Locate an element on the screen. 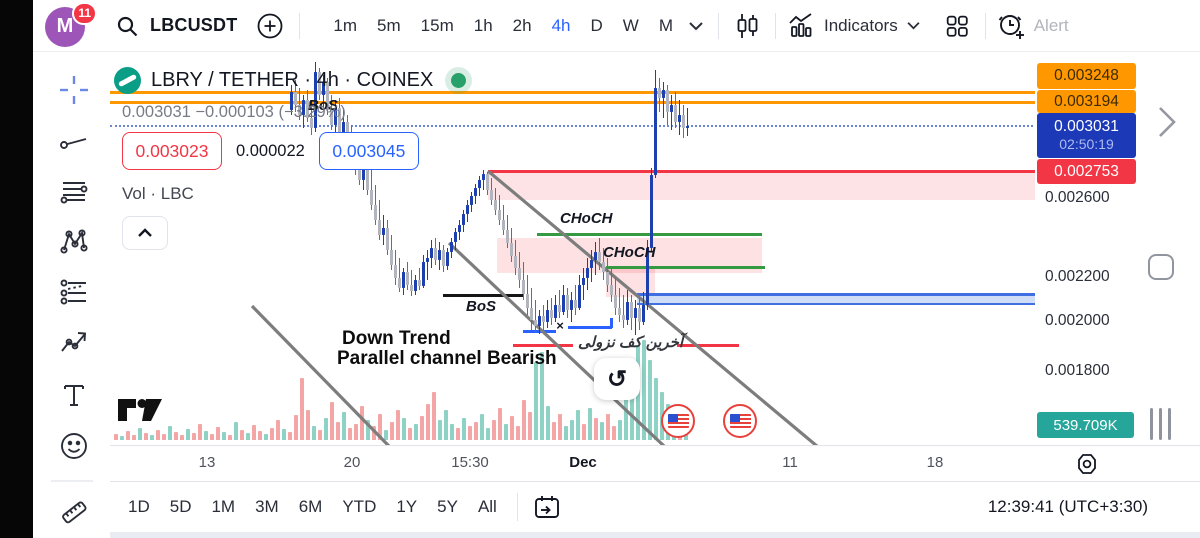 The width and height of the screenshot is (1200, 538). add-symbol-button is located at coordinates (270, 26).